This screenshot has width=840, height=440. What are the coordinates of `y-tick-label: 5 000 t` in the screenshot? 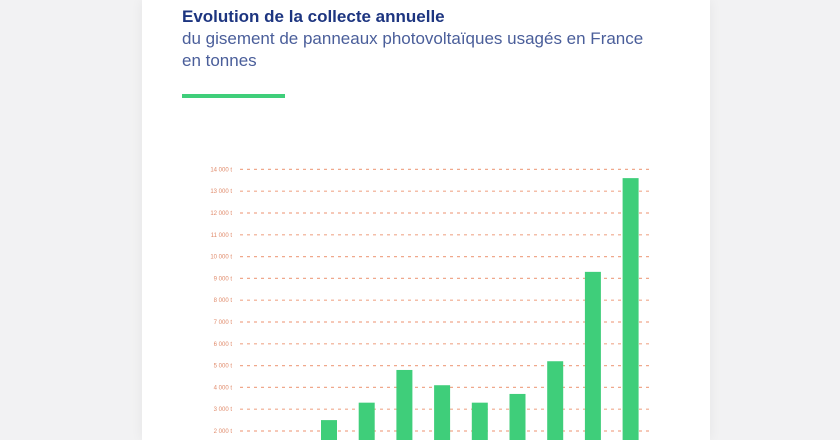 It's located at (223, 367).